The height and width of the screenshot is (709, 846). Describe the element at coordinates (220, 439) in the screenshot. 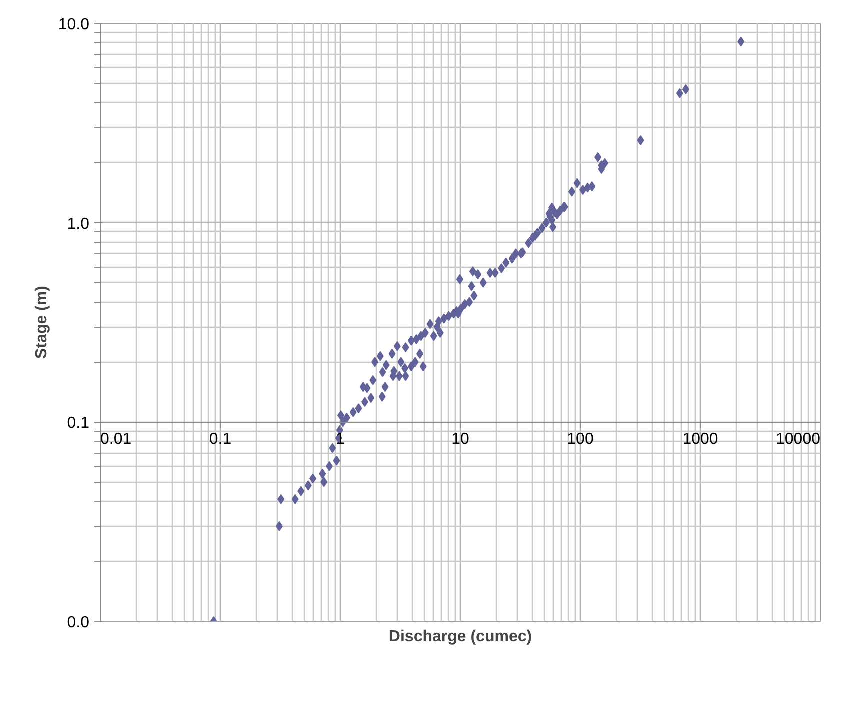

I see `x-tick-label: 0.1` at that location.